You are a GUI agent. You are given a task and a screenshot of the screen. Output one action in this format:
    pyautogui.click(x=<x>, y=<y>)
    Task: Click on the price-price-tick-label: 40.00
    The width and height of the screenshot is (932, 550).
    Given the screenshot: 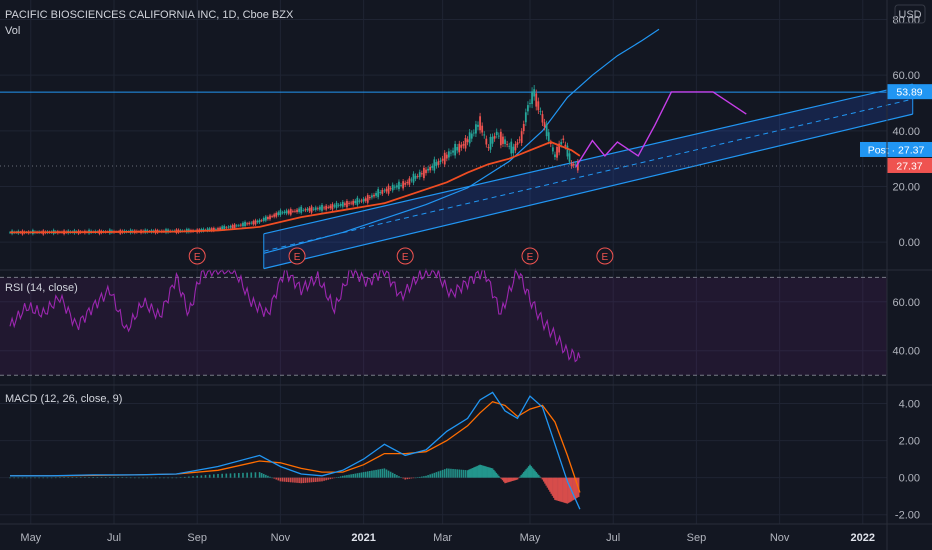 What is the action you would take?
    pyautogui.click(x=906, y=132)
    